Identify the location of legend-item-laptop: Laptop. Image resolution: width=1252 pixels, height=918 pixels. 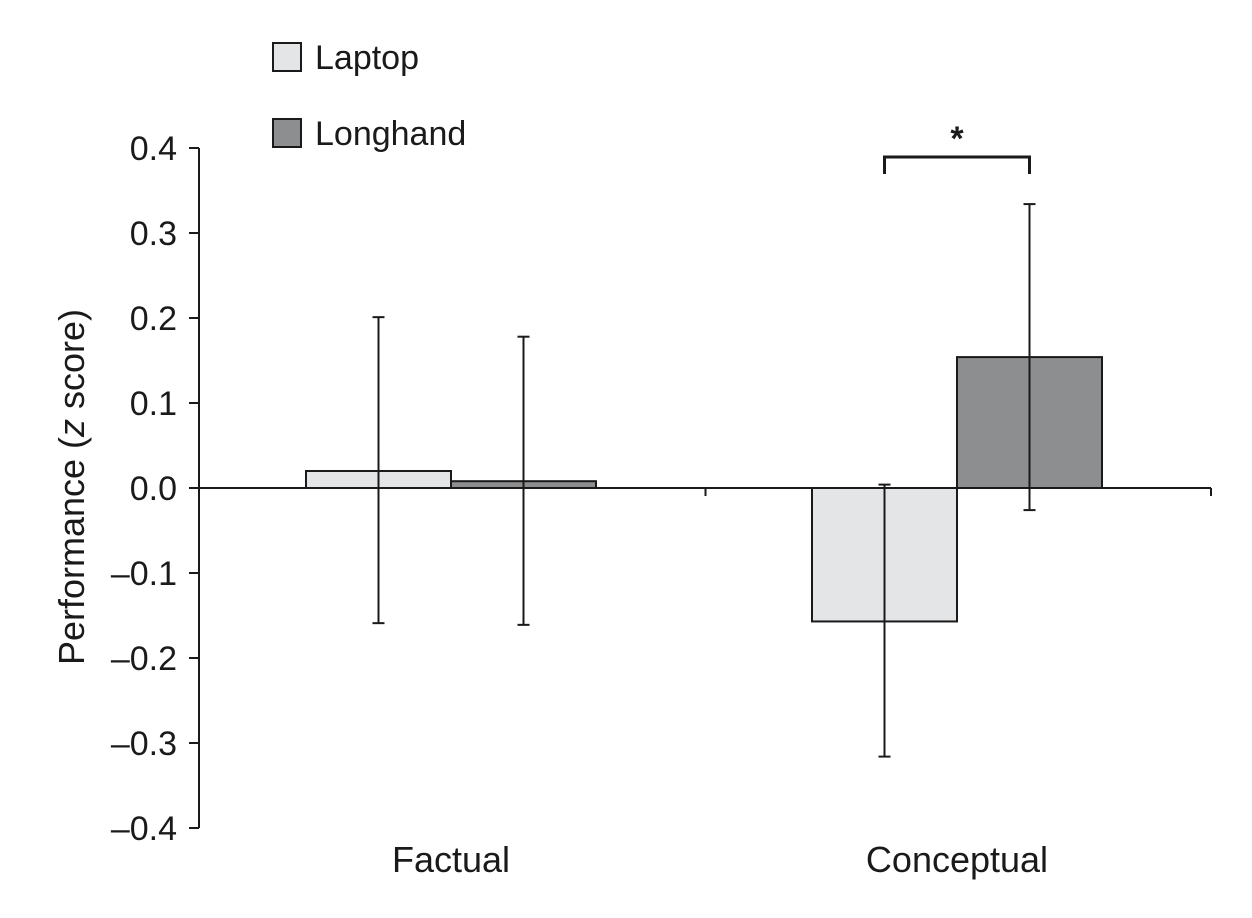
(345, 58).